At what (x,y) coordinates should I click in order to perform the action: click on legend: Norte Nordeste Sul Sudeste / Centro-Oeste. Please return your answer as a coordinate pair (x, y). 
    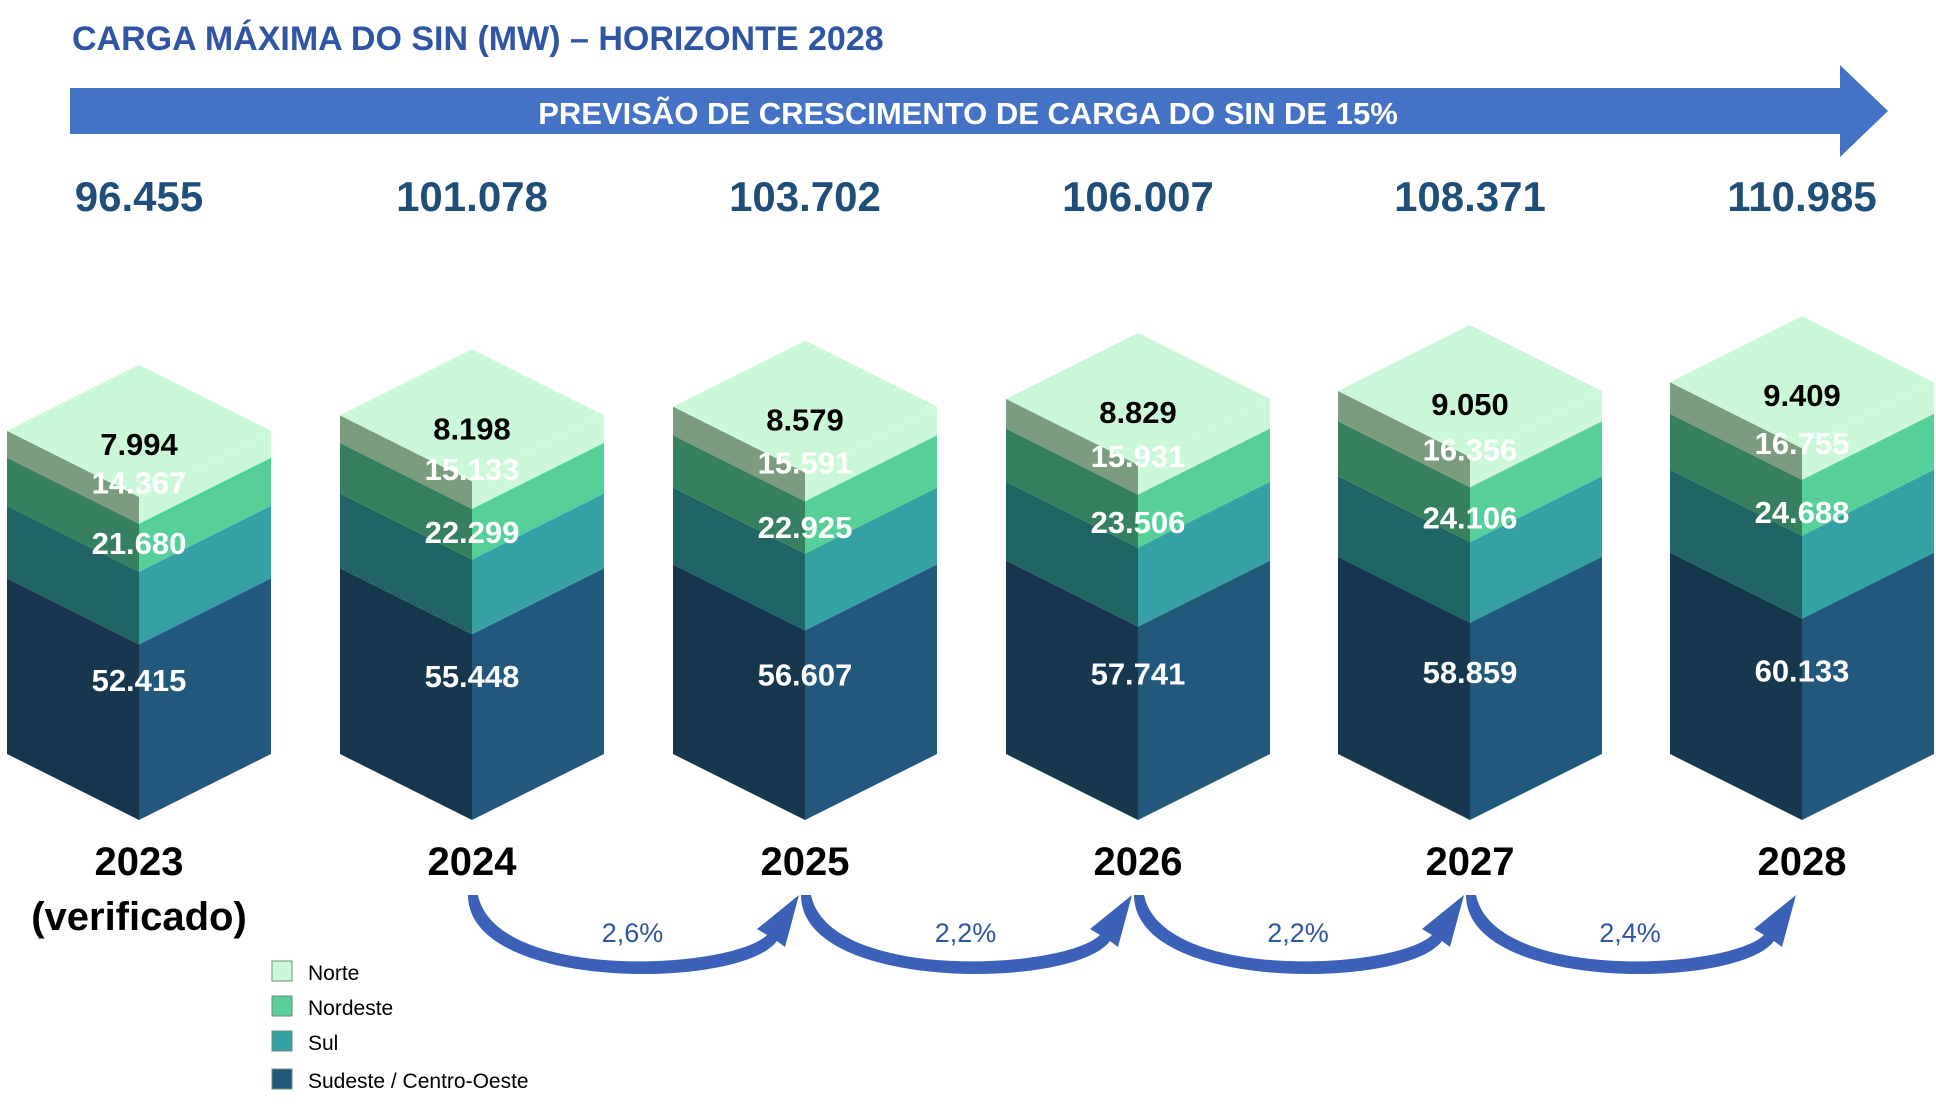
    Looking at the image, I should click on (400, 1026).